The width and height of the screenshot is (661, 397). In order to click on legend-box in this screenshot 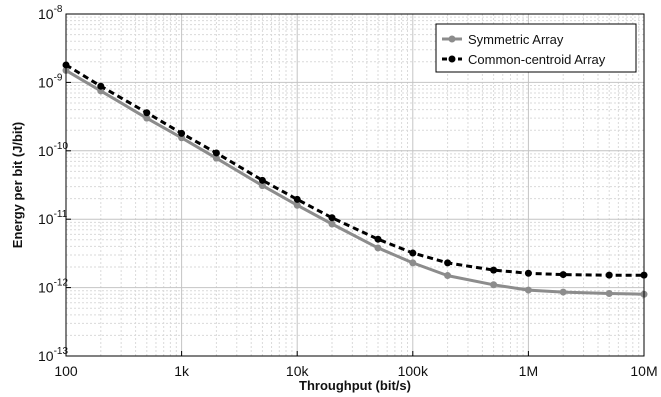, I will do `click(536, 48)`.